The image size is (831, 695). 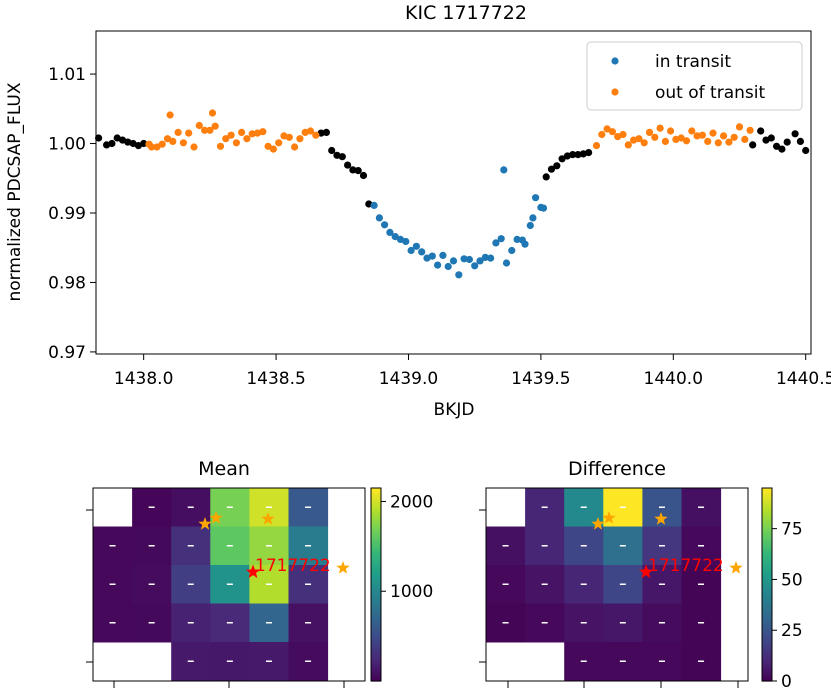 What do you see at coordinates (617, 584) in the screenshot?
I see `difference-frame` at bounding box center [617, 584].